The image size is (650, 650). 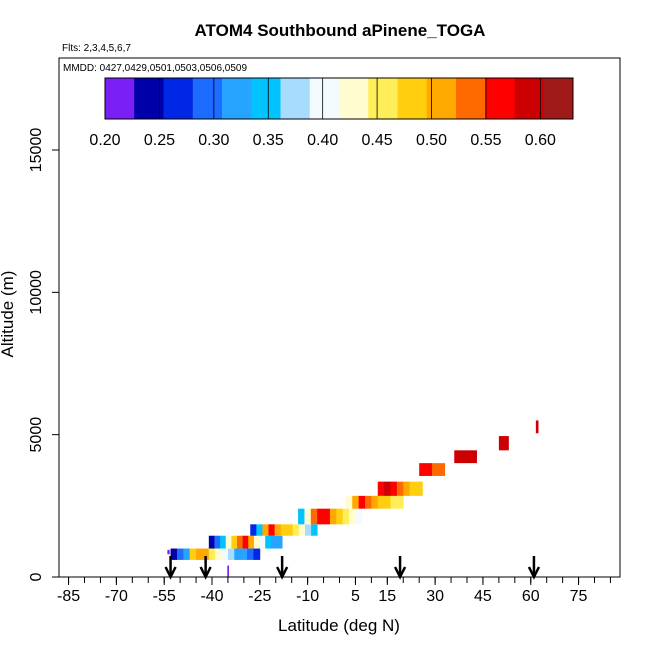 I want to click on x-tick-label: 75, so click(x=579, y=596).